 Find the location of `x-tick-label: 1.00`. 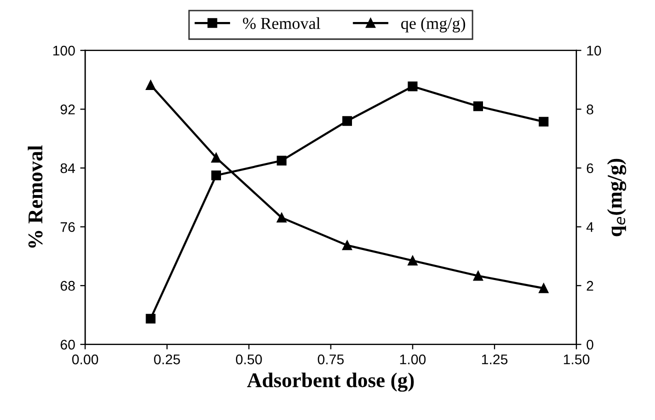

x-tick-label: 1.00 is located at coordinates (413, 359).